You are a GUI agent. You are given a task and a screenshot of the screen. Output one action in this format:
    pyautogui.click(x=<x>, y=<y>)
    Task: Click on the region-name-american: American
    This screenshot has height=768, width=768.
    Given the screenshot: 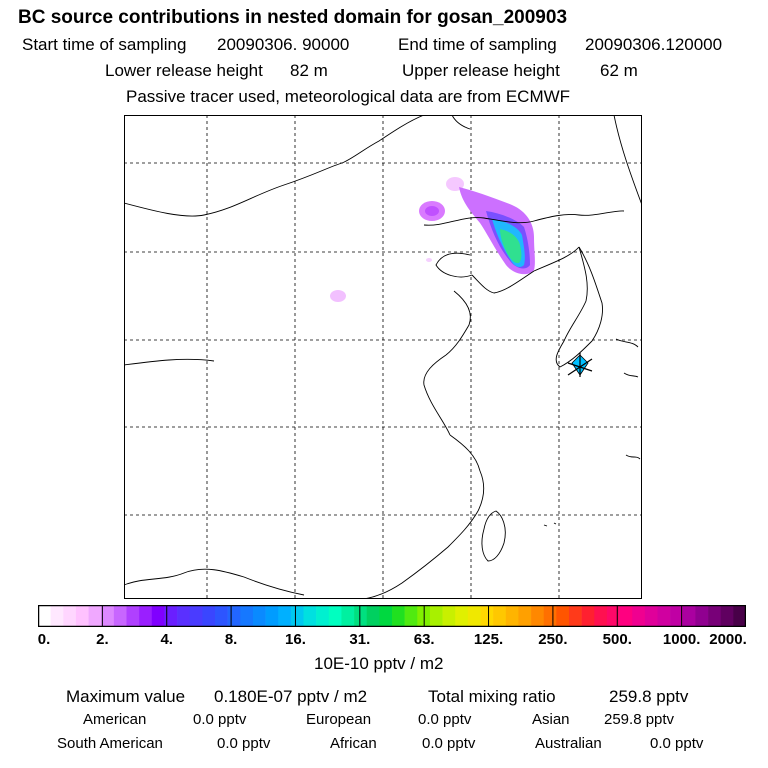 What is the action you would take?
    pyautogui.click(x=115, y=719)
    